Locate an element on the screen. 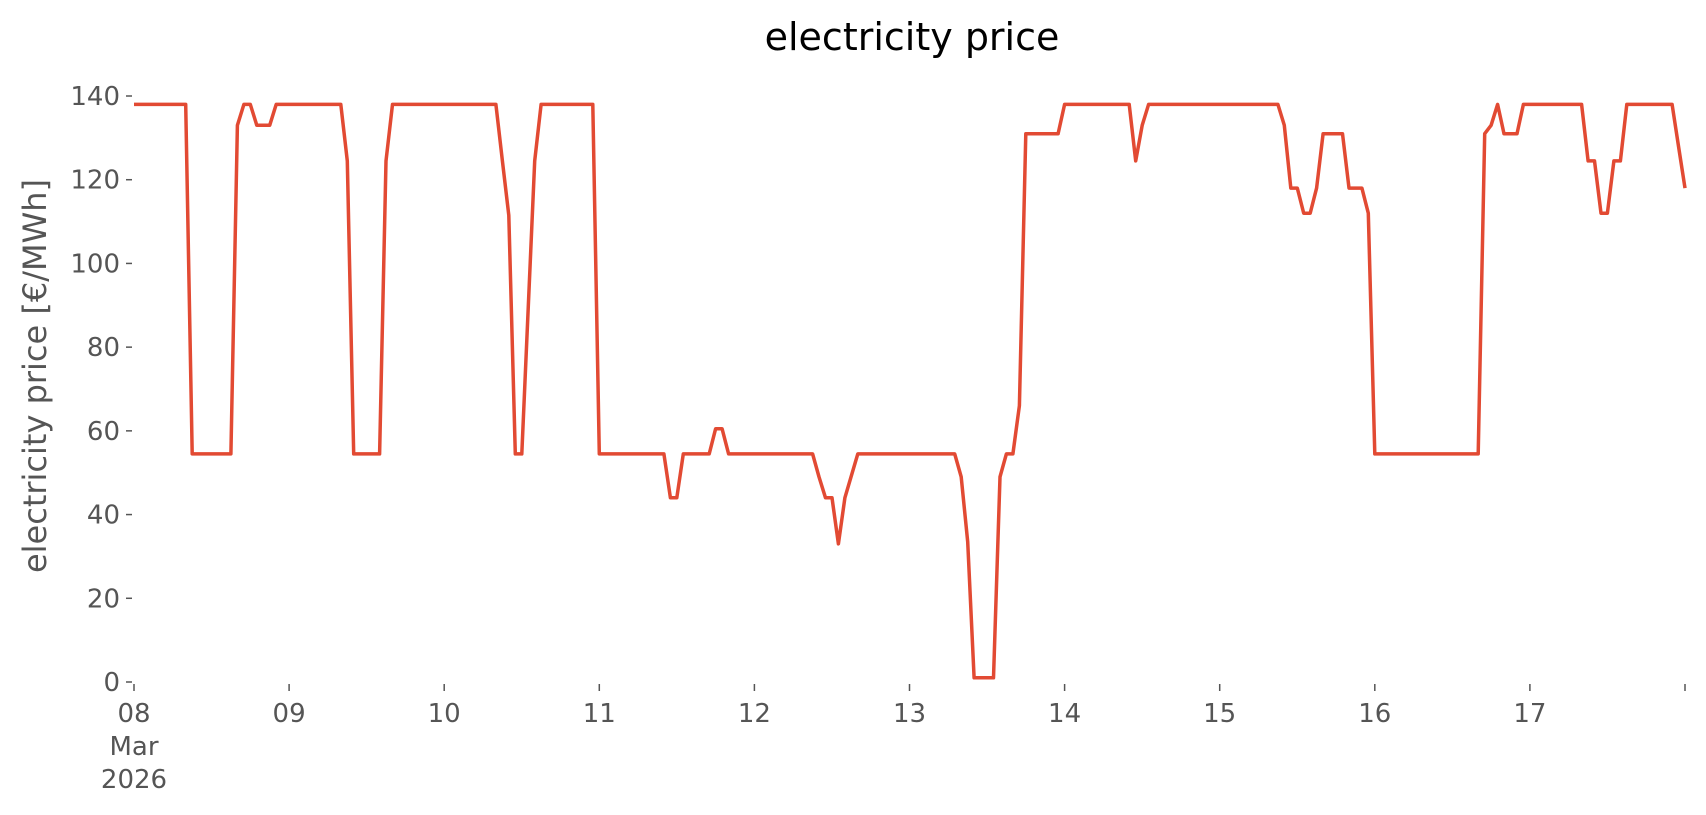  y-tick-label: 0 is located at coordinates (111, 683).